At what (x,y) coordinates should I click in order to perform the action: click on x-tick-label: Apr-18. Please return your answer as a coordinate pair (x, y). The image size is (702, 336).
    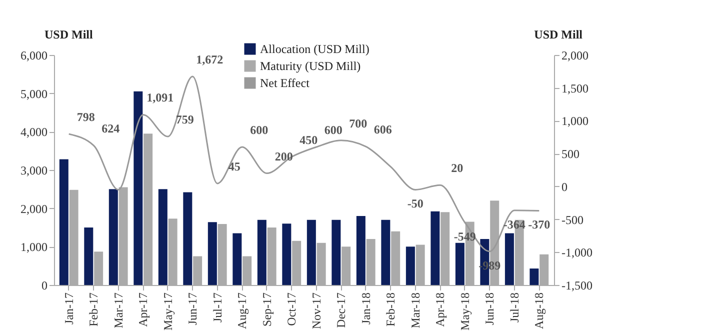
    Looking at the image, I should click on (440, 309).